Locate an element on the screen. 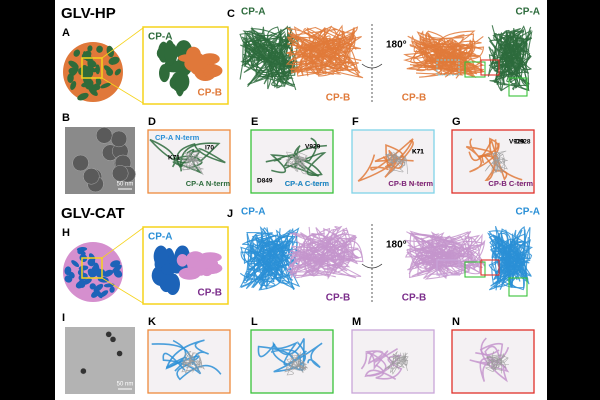 The height and width of the screenshot is (400, 600). label: CP-A C-term is located at coordinates (307, 183).